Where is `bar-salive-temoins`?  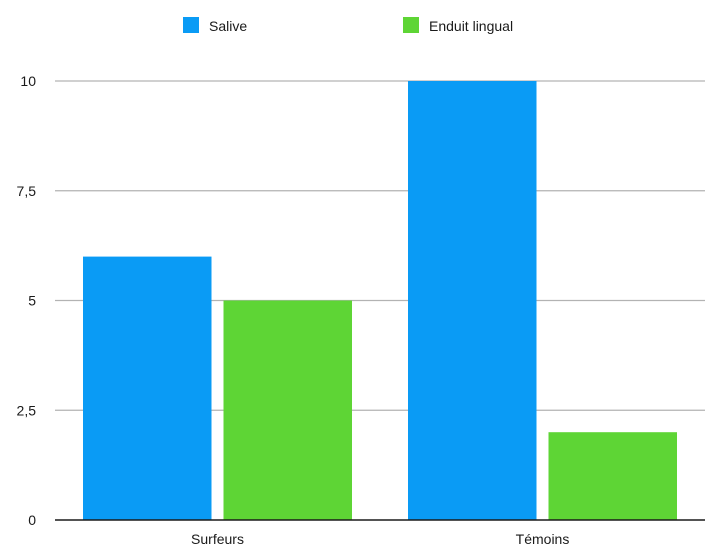 bar-salive-temoins is located at coordinates (472, 300).